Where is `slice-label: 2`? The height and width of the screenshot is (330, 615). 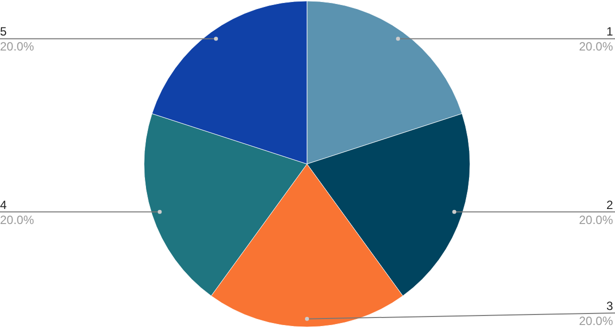 slice-label: 2 is located at coordinates (610, 205).